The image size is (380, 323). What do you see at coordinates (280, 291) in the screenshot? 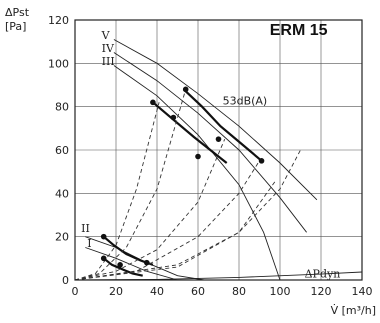
I see `x-tick-label: 100` at bounding box center [280, 291].